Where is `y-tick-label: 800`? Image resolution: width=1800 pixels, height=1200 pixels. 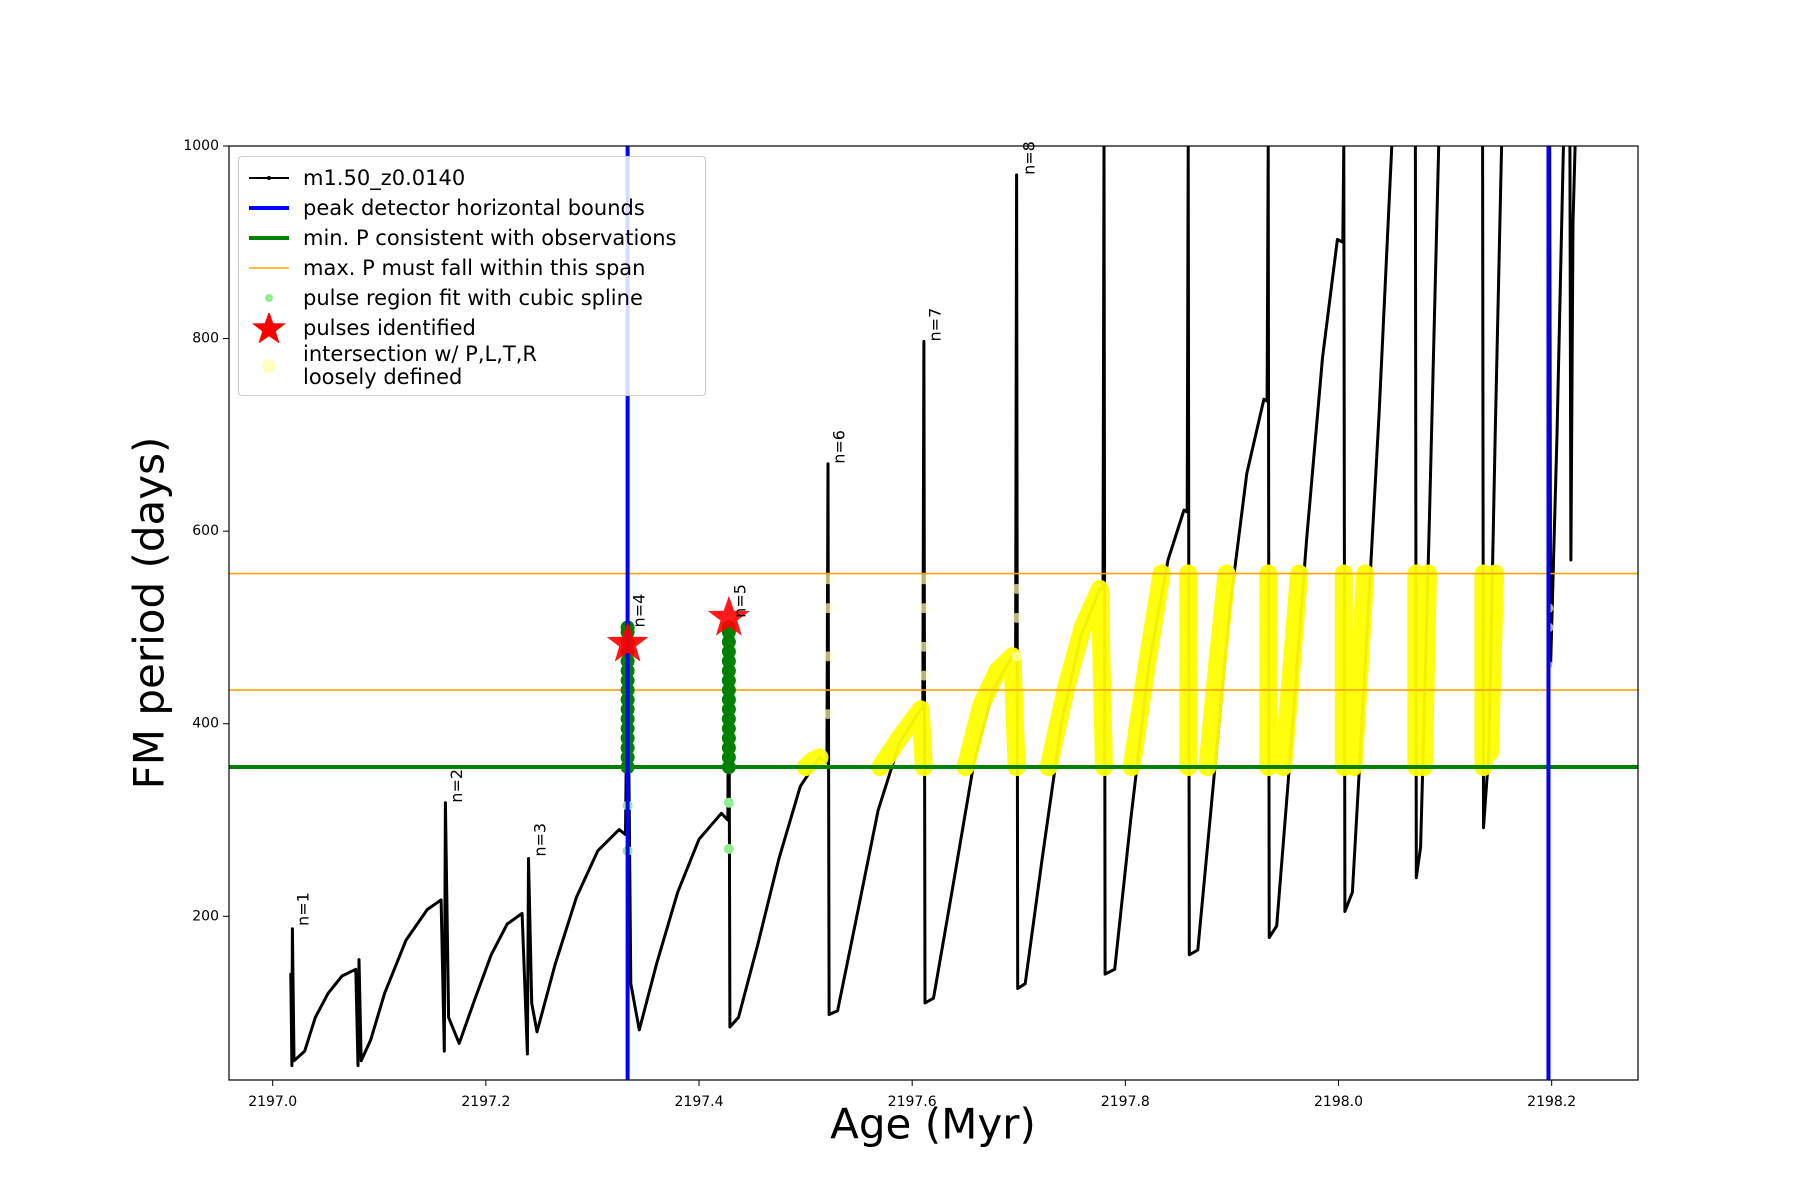
y-tick-label: 800 is located at coordinates (205, 339).